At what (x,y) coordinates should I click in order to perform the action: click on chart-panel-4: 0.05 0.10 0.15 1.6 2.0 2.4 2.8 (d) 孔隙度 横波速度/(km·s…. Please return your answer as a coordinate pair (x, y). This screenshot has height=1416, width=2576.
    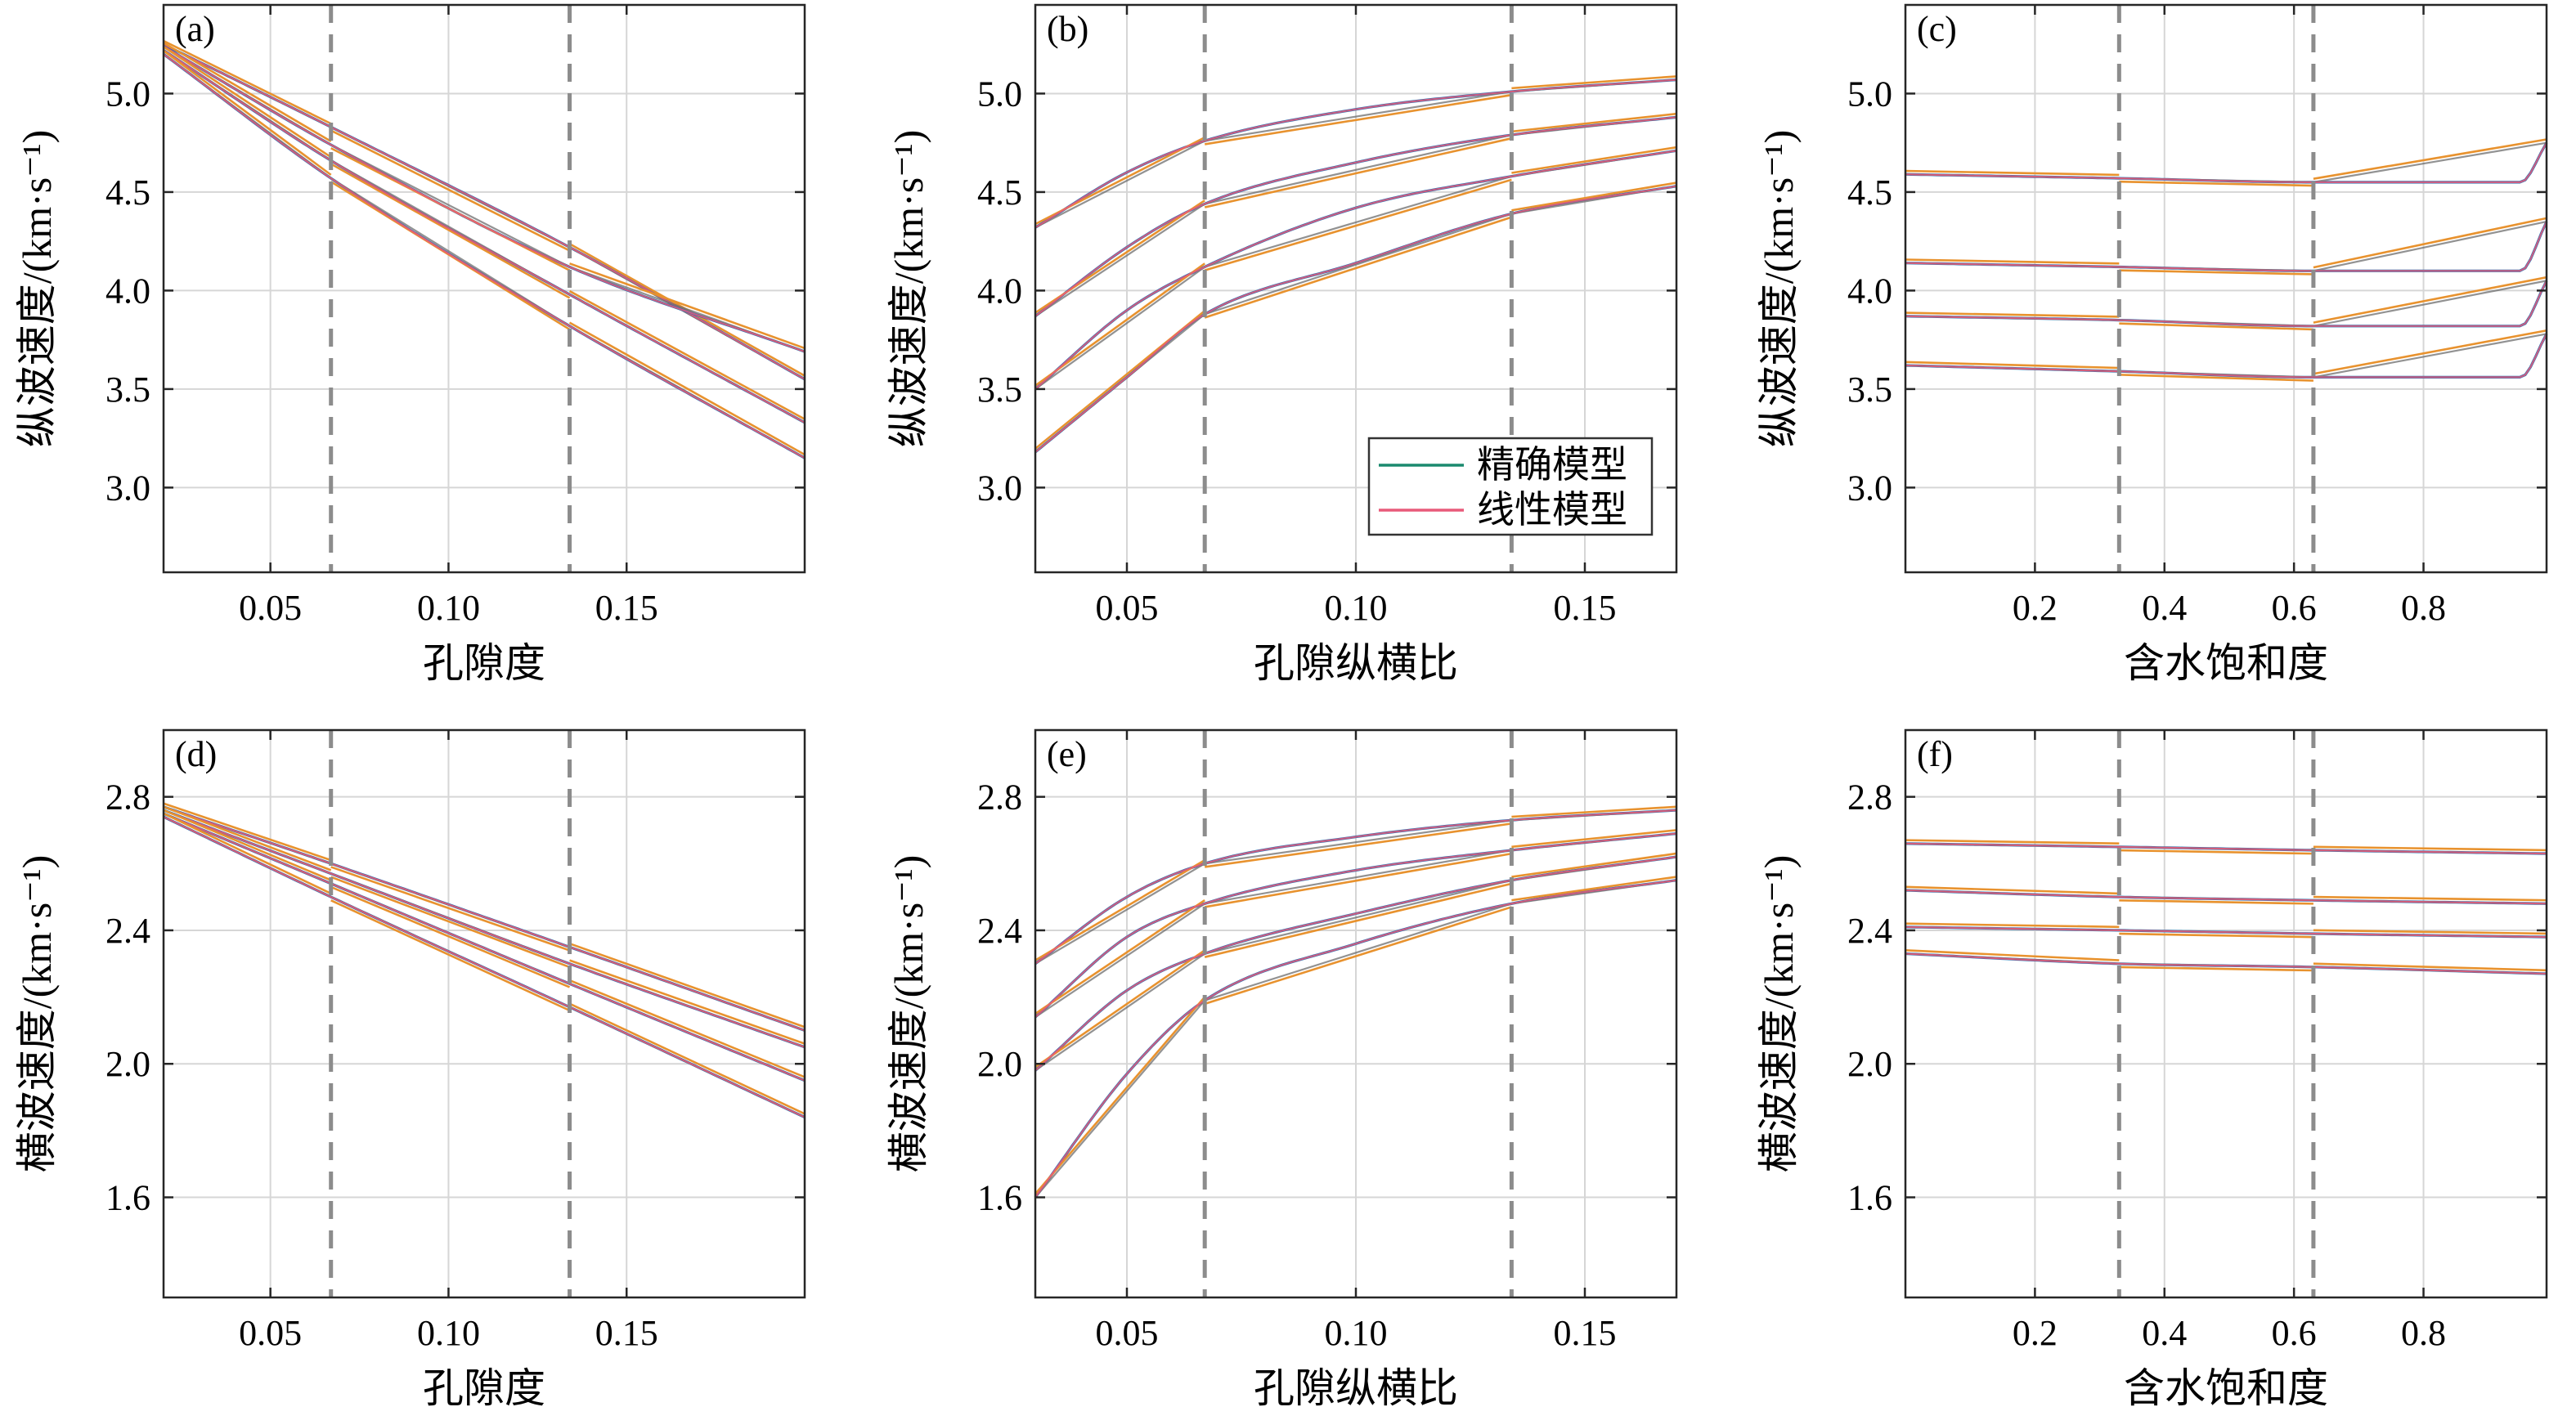
    Looking at the image, I should click on (410, 1069).